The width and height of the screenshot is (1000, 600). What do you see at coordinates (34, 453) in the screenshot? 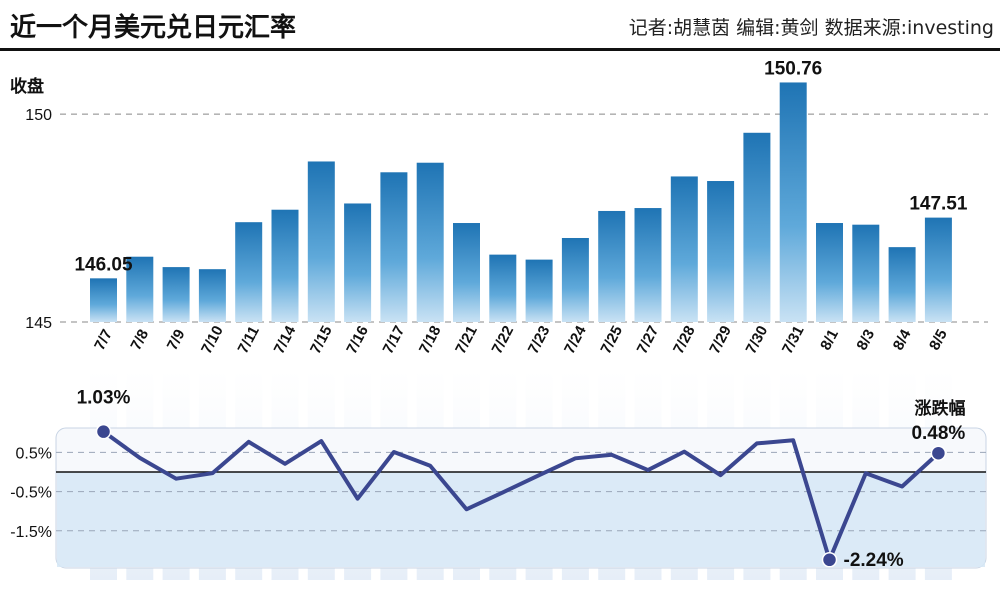
I see `line-y-tick-label: 0.5%` at bounding box center [34, 453].